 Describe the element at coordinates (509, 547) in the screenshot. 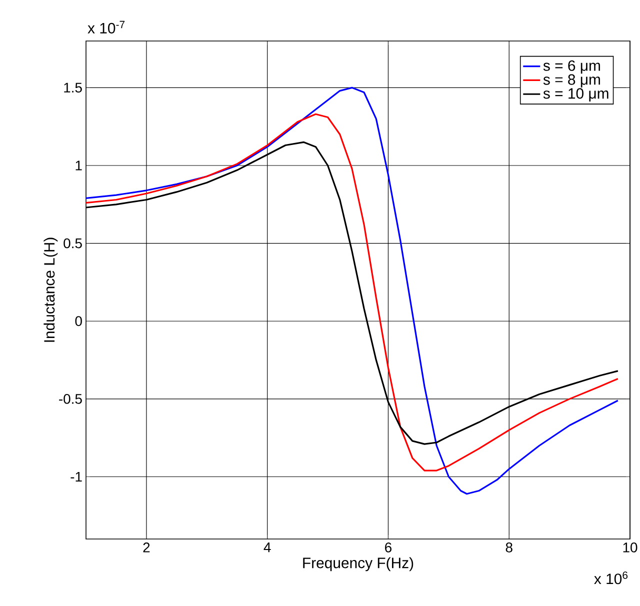

I see `x-tick-label: 8` at that location.